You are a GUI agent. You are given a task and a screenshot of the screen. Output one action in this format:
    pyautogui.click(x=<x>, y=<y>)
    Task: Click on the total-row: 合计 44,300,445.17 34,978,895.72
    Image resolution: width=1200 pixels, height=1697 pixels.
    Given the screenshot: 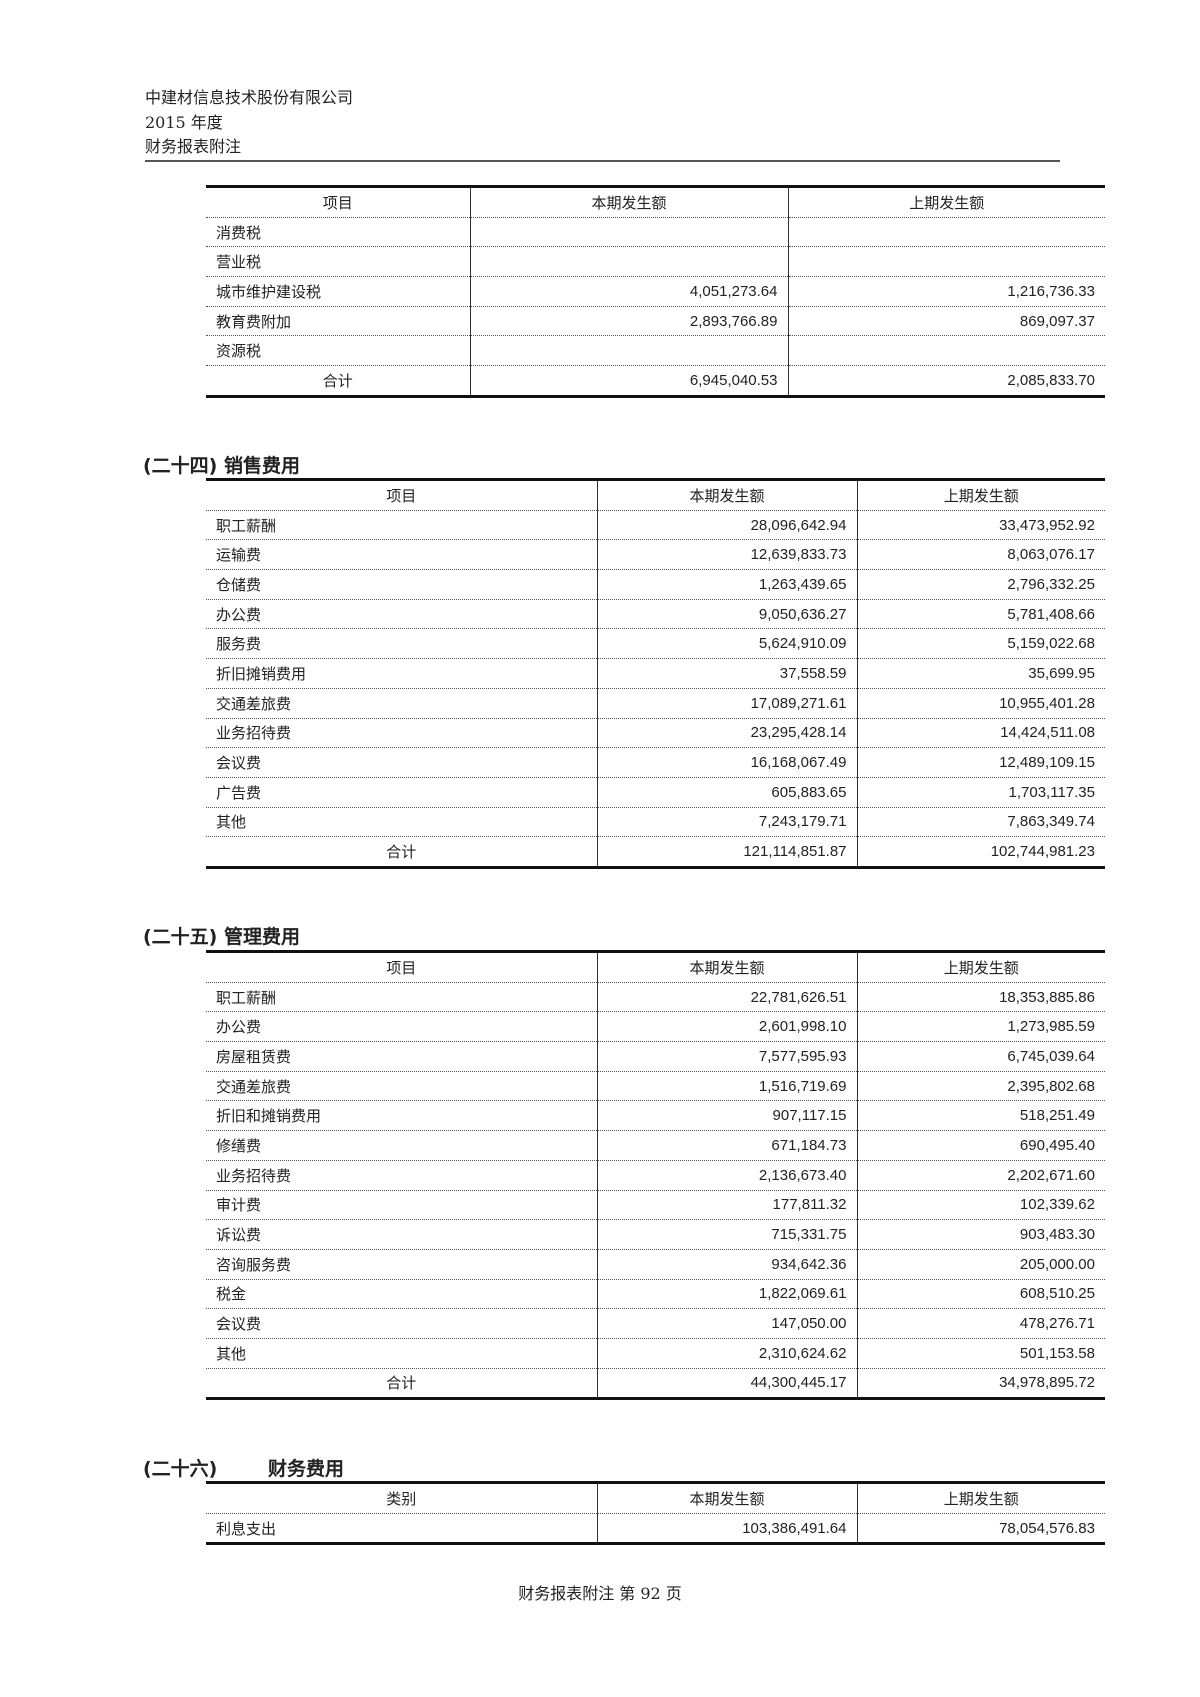 What is the action you would take?
    pyautogui.click(x=655, y=1383)
    